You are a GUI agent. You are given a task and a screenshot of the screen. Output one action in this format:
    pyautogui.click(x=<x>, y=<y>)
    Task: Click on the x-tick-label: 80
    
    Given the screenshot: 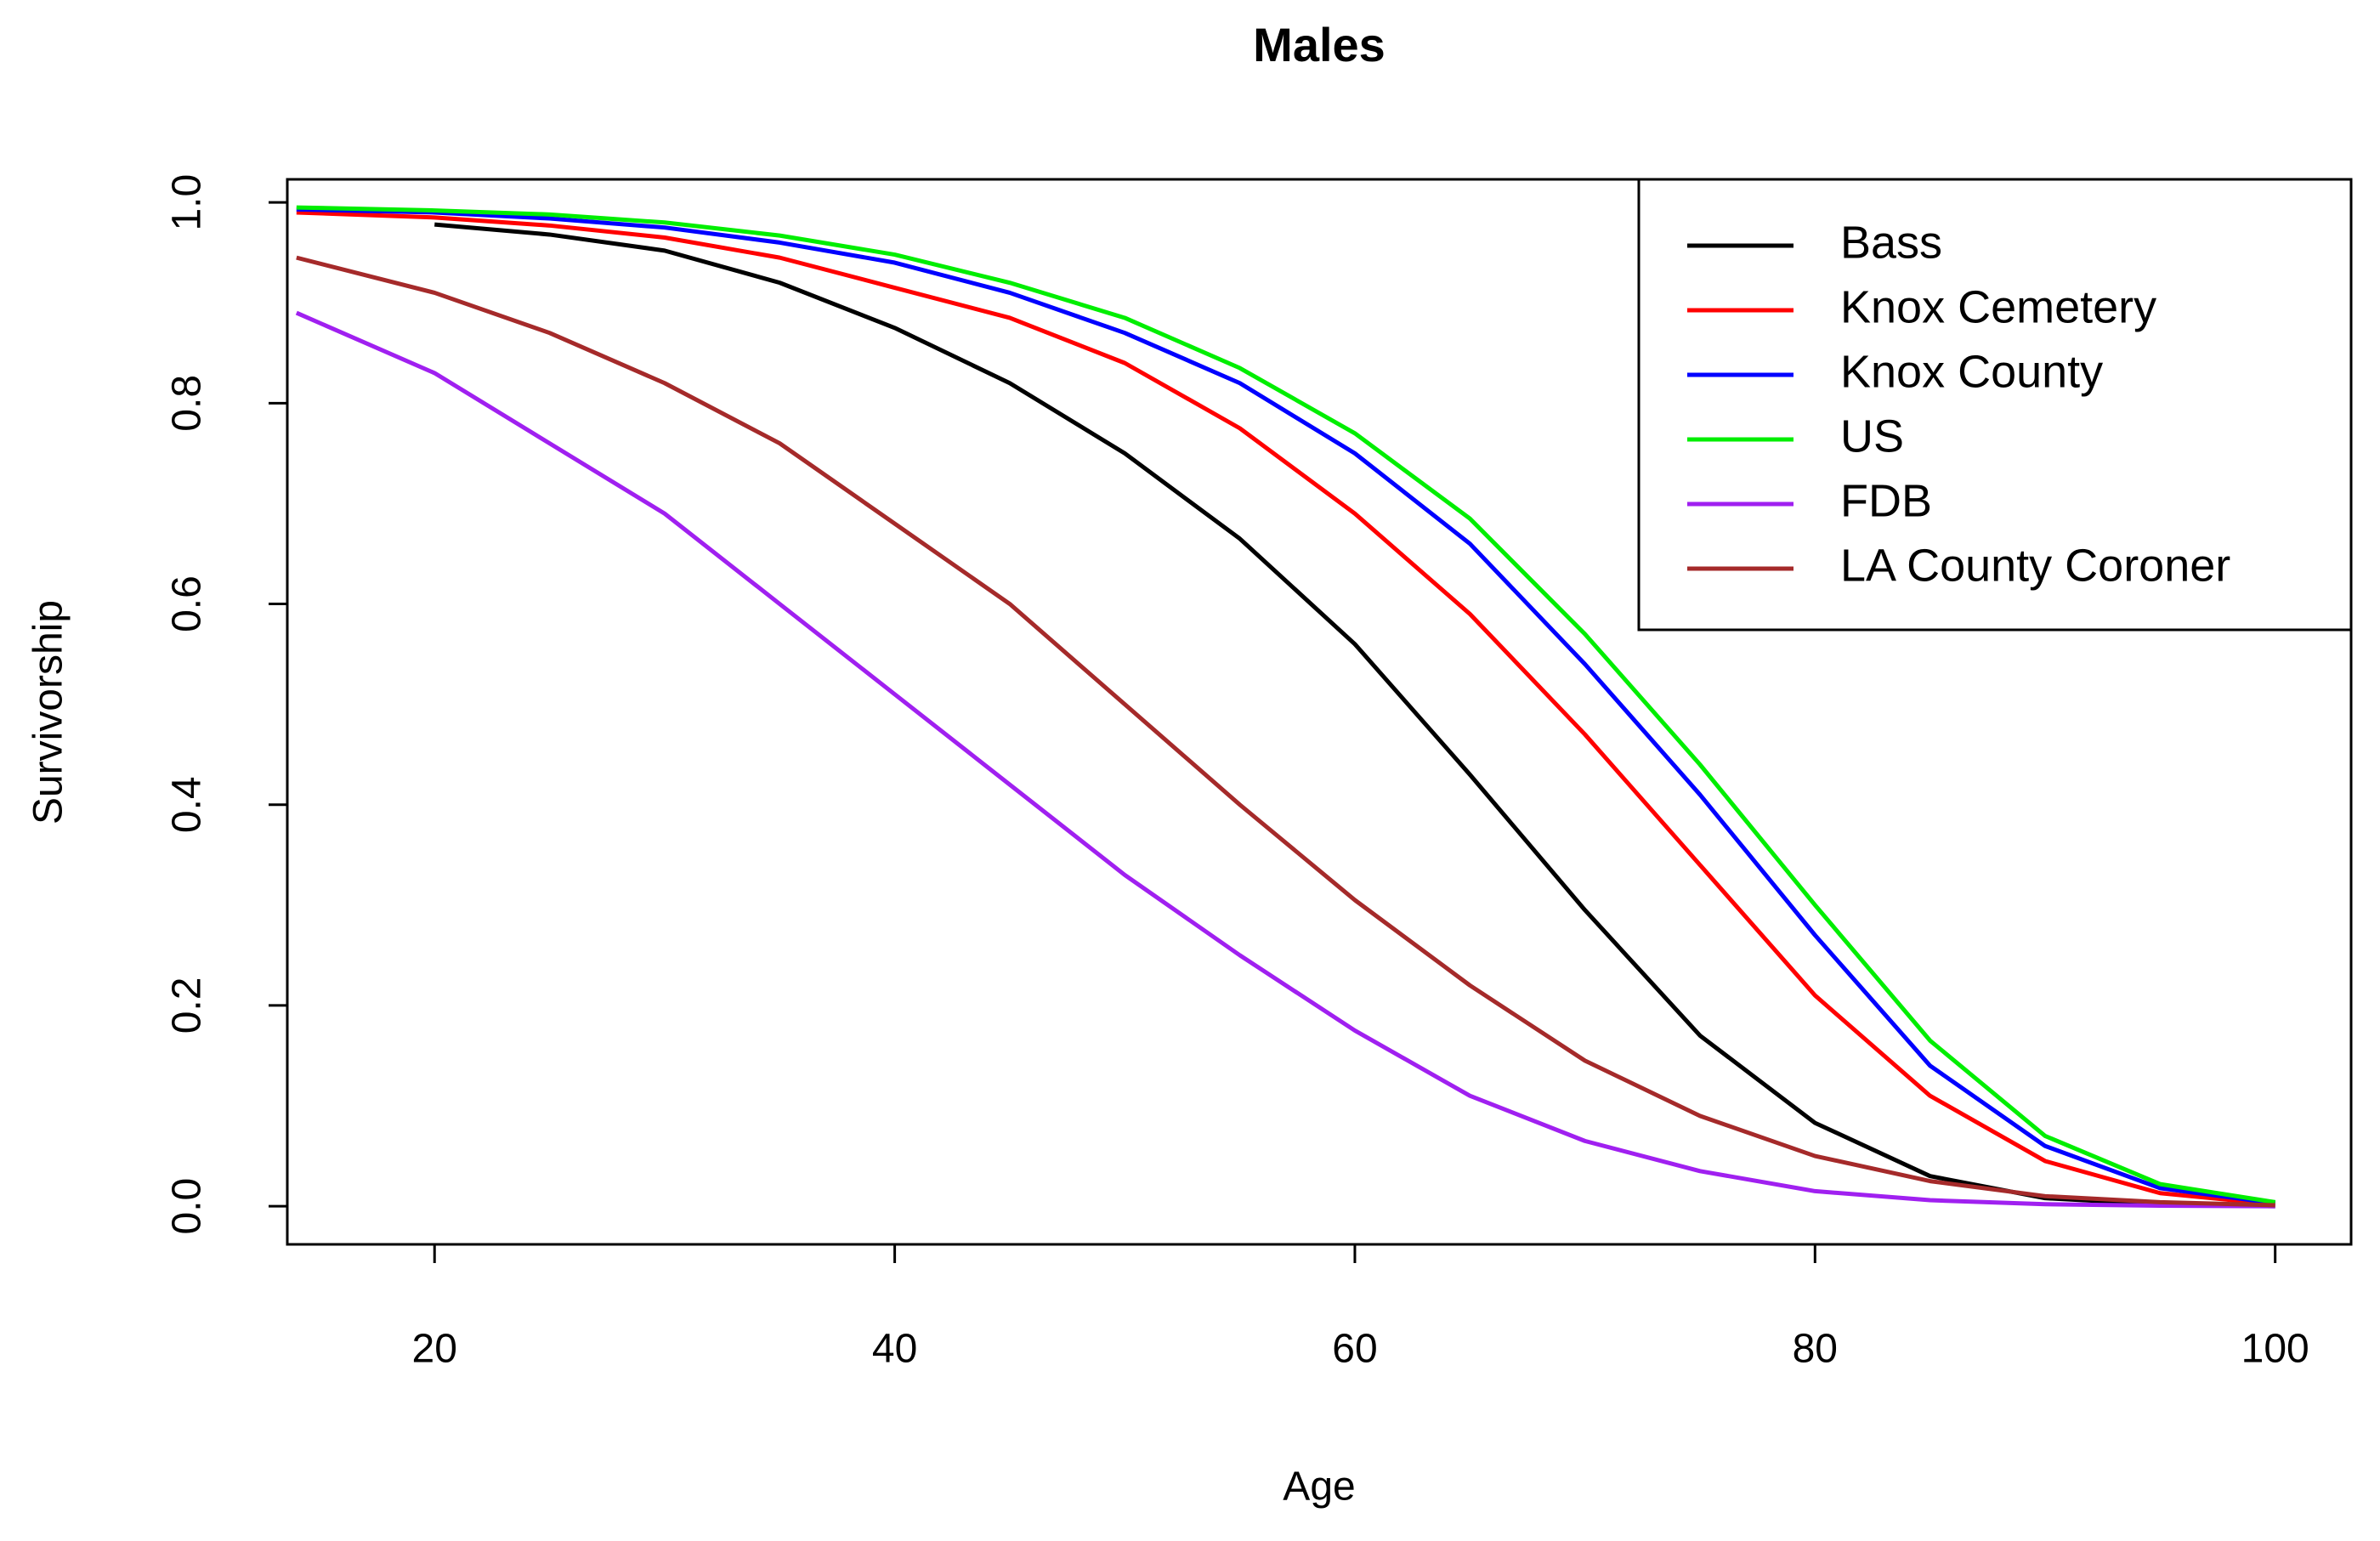 What is the action you would take?
    pyautogui.click(x=1815, y=1349)
    